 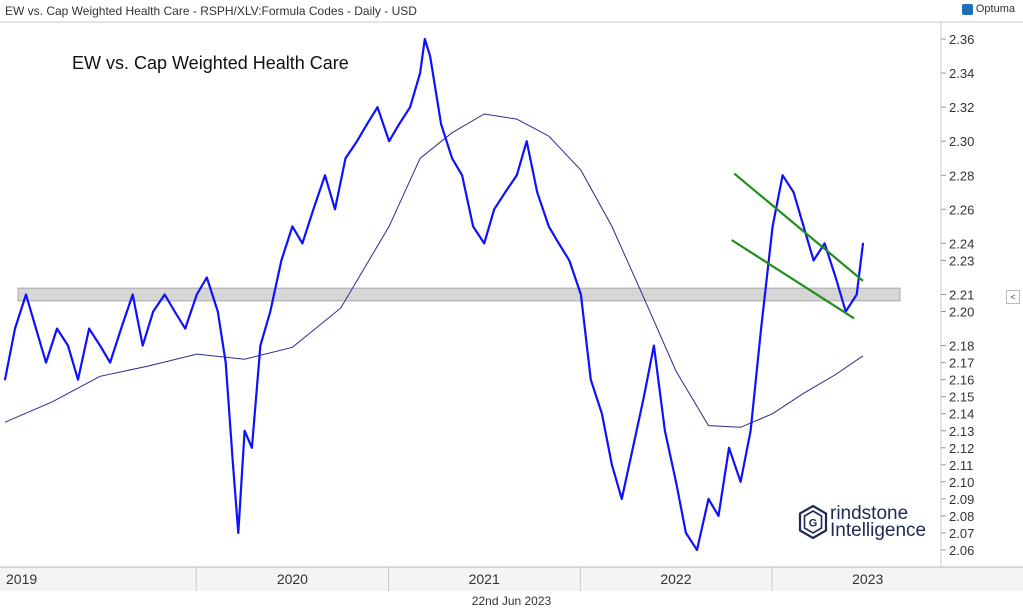 I want to click on y-tick-label: 2.28, so click(x=961, y=175).